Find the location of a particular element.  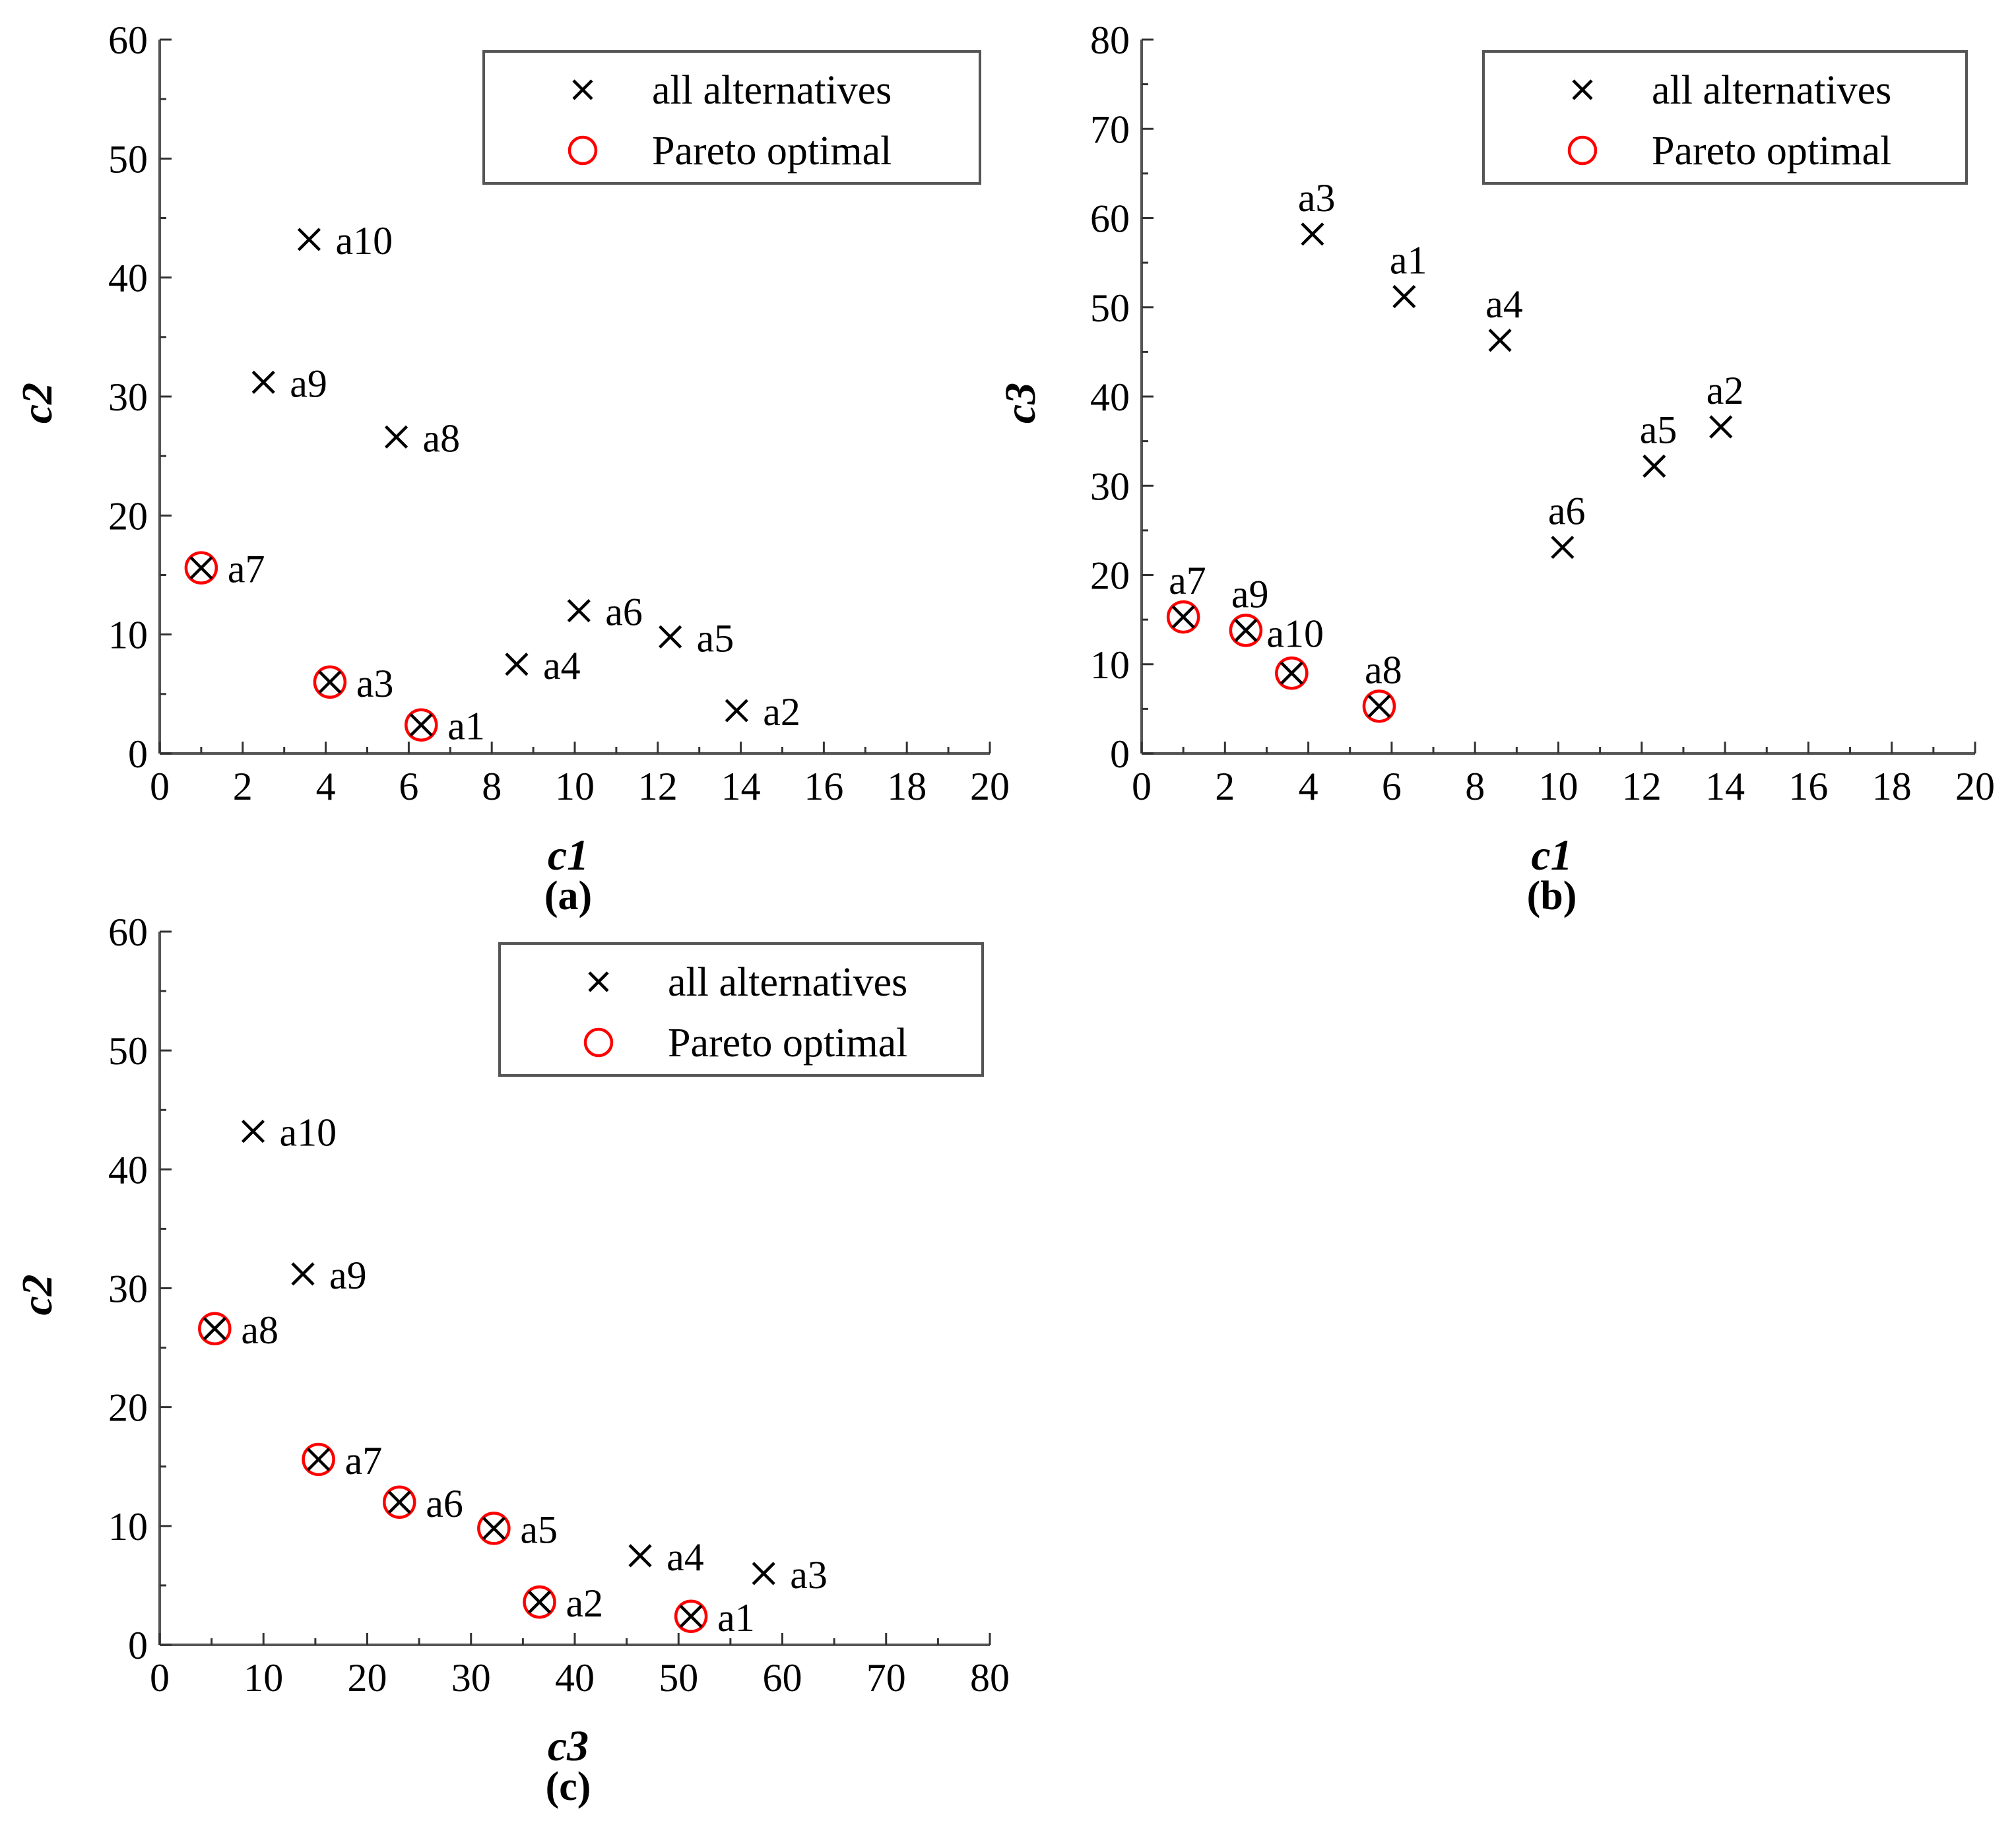

y-tick-label: 0 is located at coordinates (1120, 754).